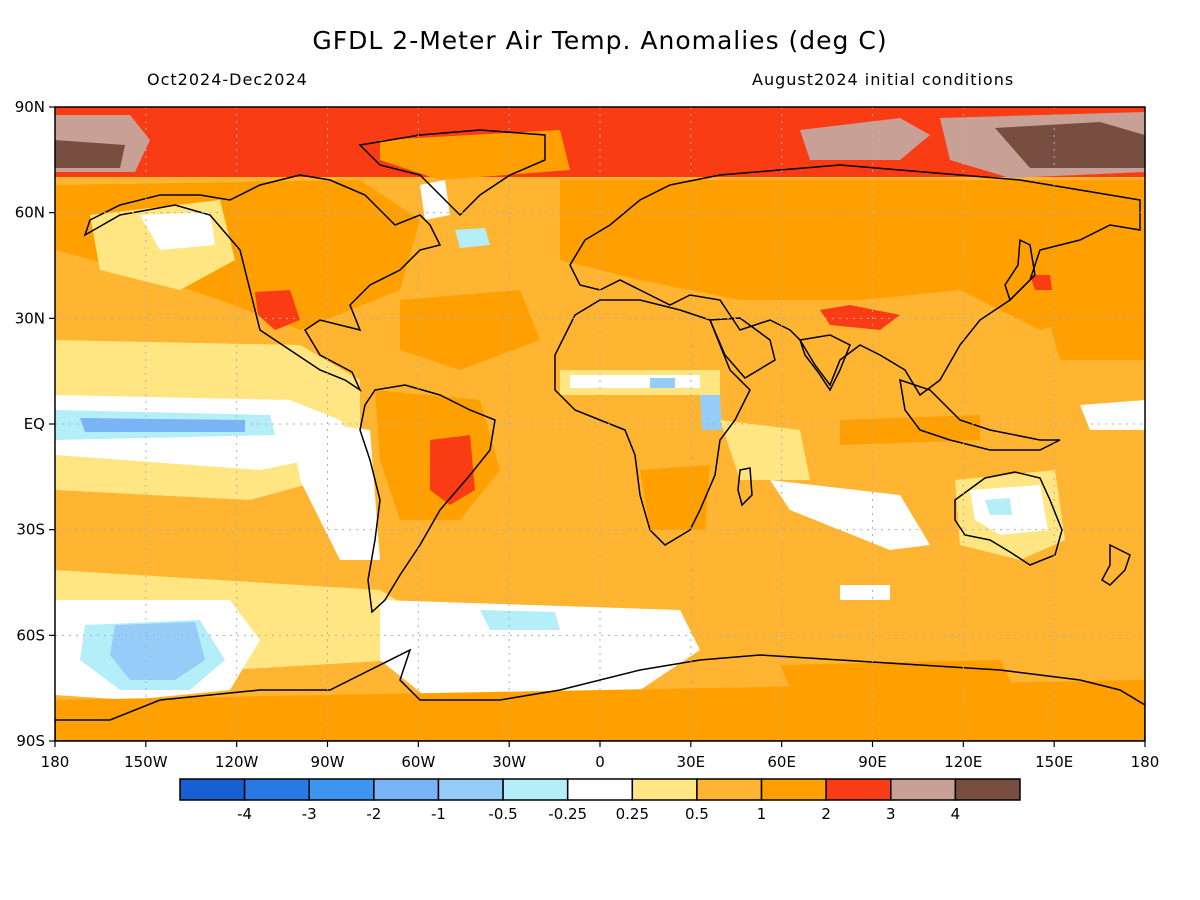  I want to click on forecast-period: Oct2024-Dec2024, so click(227, 79).